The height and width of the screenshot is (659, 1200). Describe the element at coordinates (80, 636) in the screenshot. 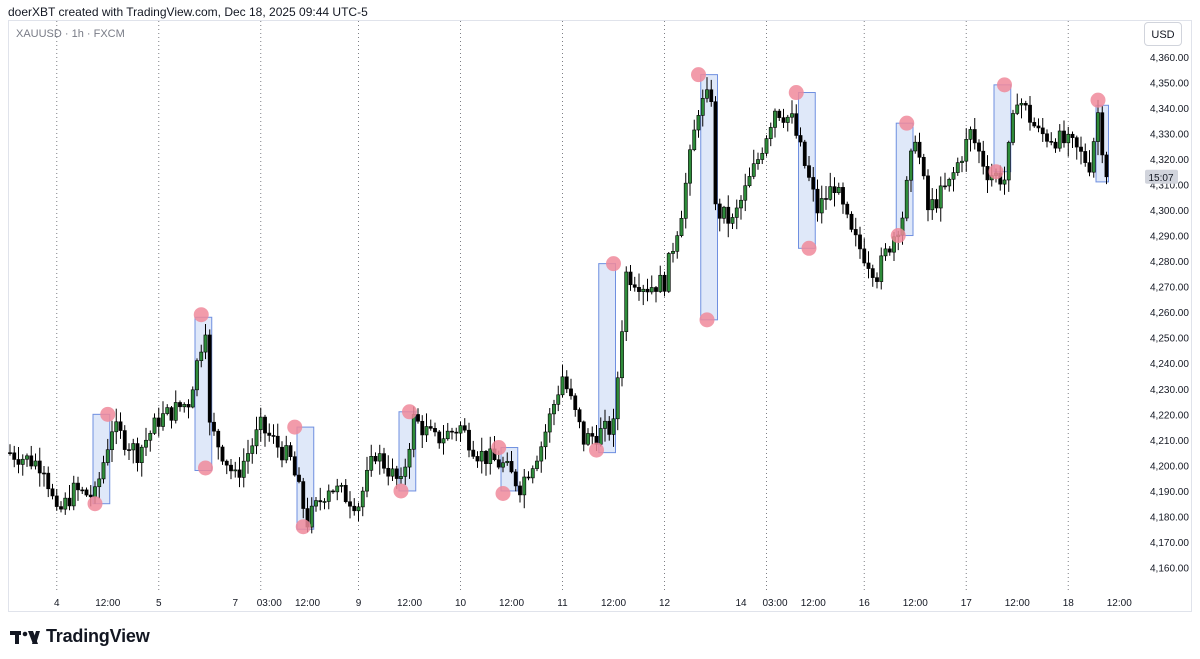

I see `tradingview-logo: TradingView` at that location.